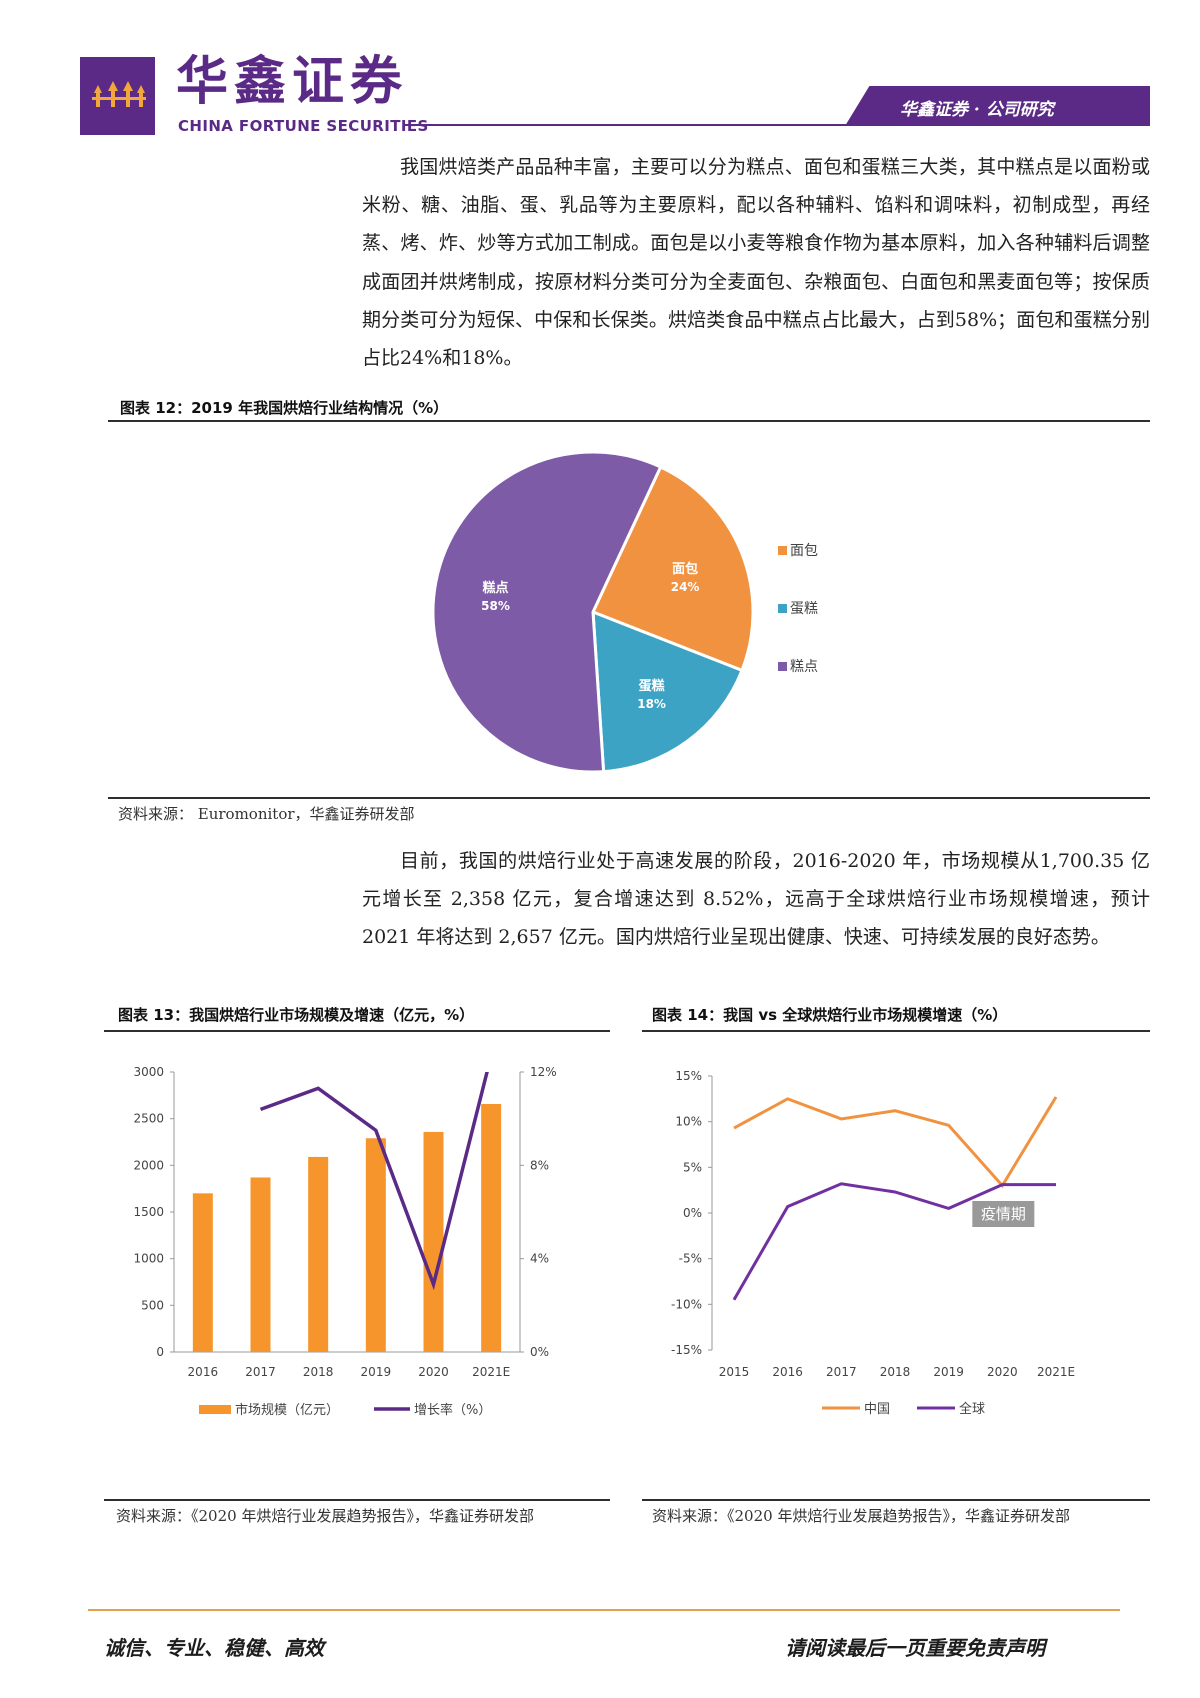  I want to click on footer-motto: 诚信、专业、稳健、高效, so click(214, 1648).